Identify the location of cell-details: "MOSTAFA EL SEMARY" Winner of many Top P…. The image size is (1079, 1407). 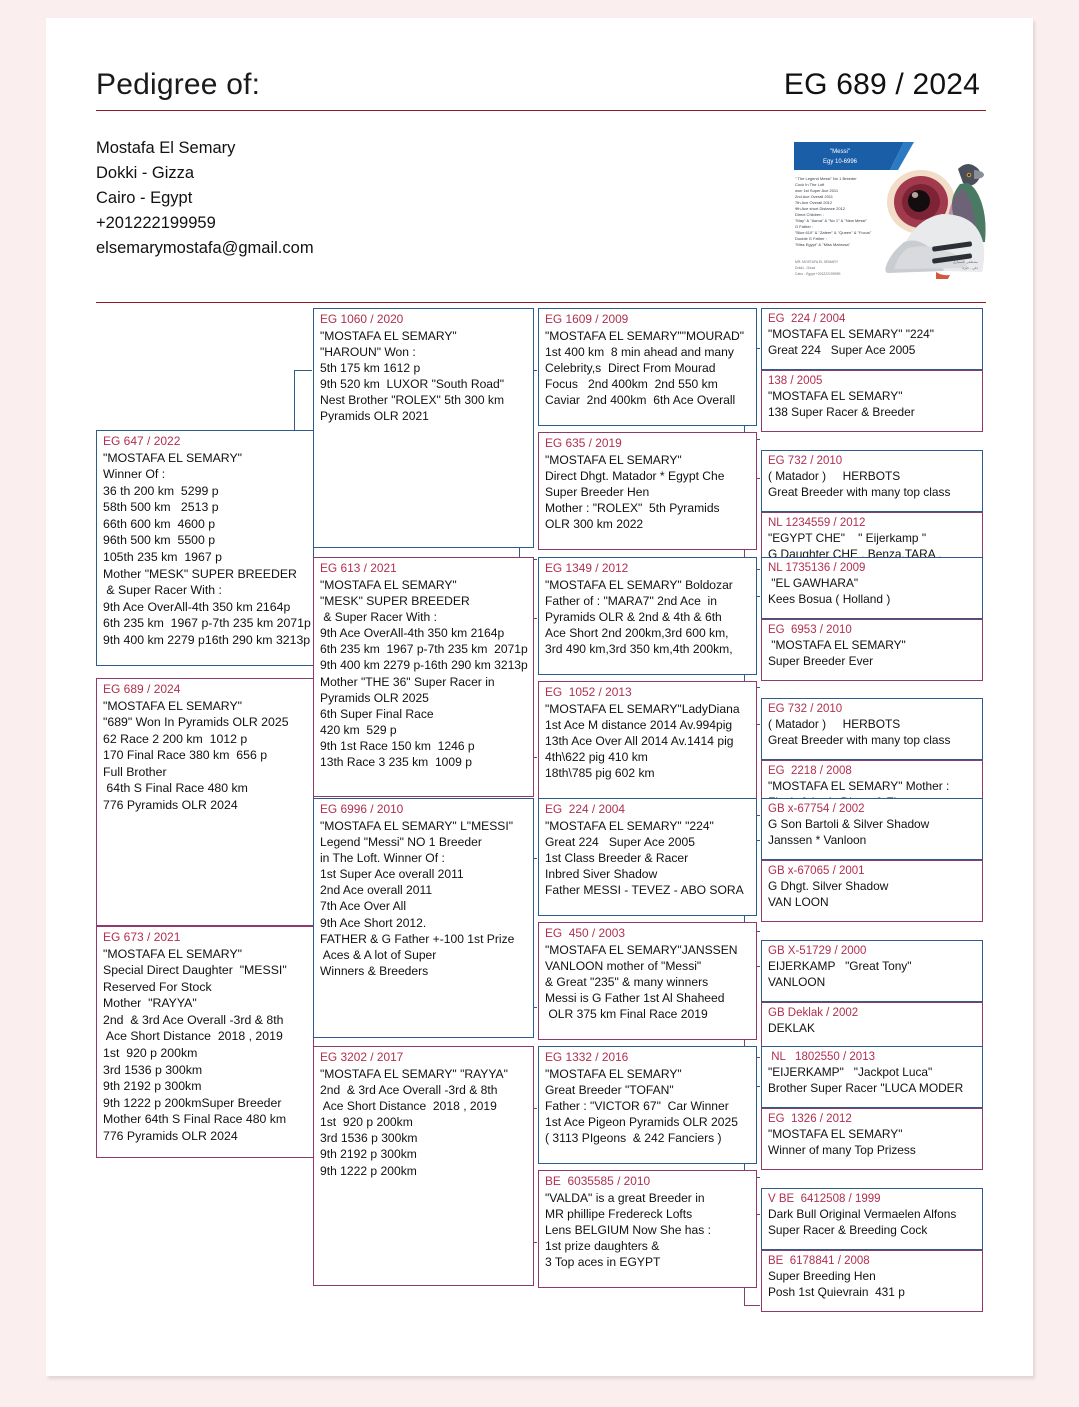
(842, 1142).